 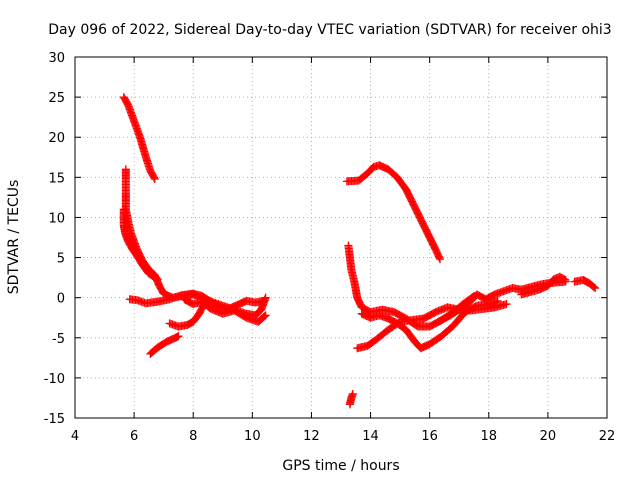 What do you see at coordinates (311, 436) in the screenshot?
I see `x-tick-label: 12` at bounding box center [311, 436].